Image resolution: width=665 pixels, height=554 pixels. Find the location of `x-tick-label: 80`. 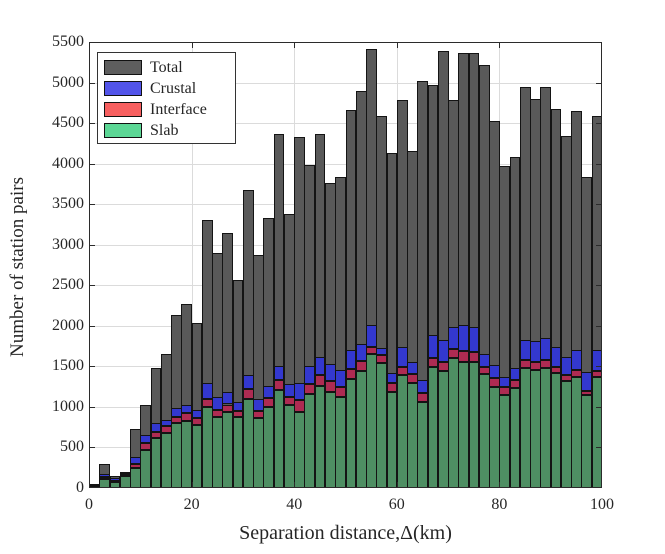

x-tick-label: 80 is located at coordinates (499, 504).